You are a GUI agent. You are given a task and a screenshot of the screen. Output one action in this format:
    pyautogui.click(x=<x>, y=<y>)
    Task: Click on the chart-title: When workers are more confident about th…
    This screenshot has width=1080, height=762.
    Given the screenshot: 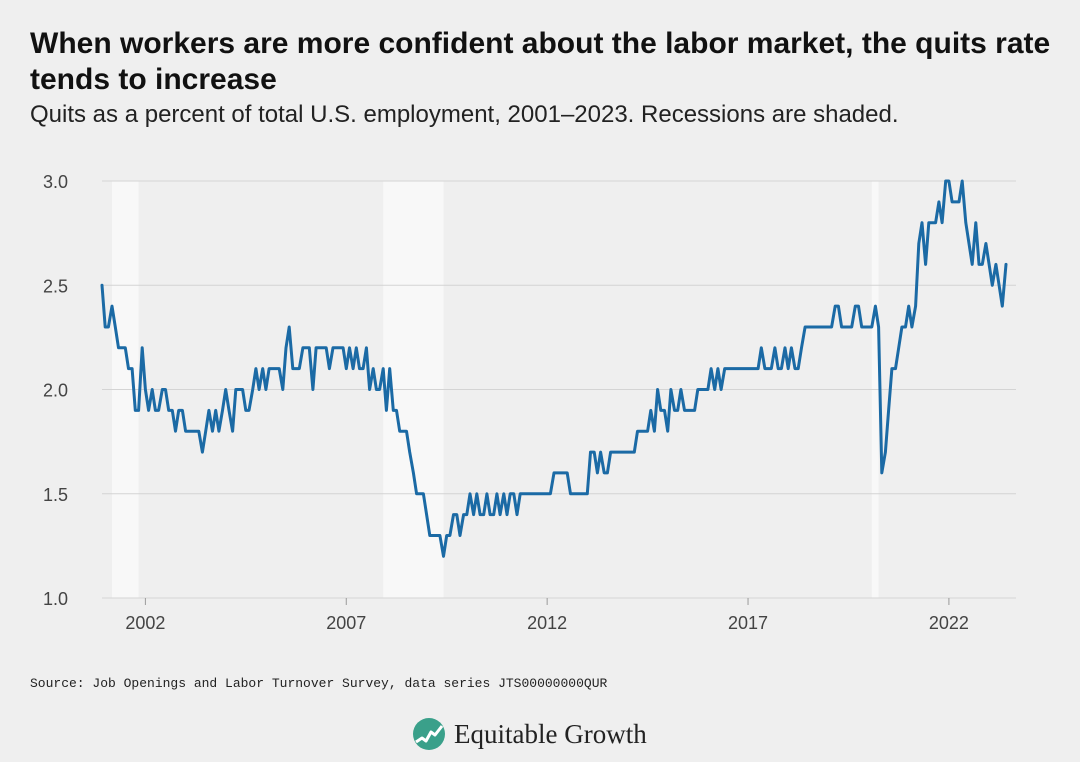 What is the action you would take?
    pyautogui.click(x=540, y=61)
    